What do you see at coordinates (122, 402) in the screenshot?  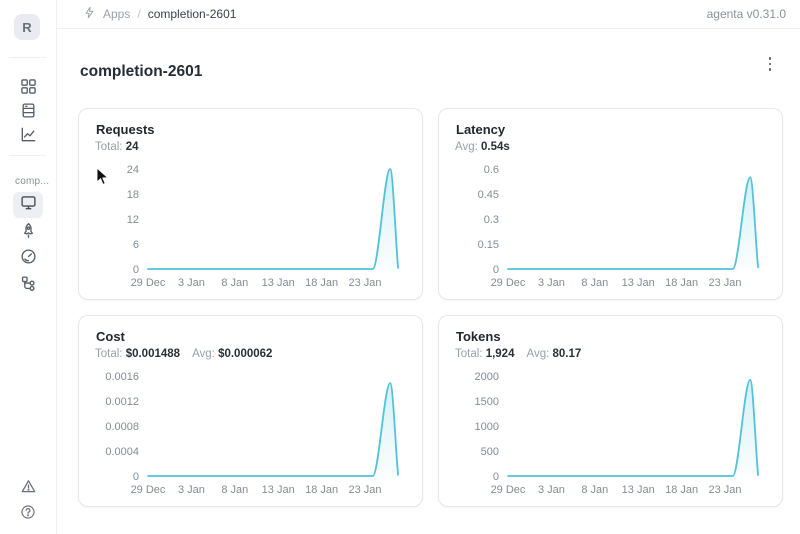 I see `svg-text: 0.0012` at bounding box center [122, 402].